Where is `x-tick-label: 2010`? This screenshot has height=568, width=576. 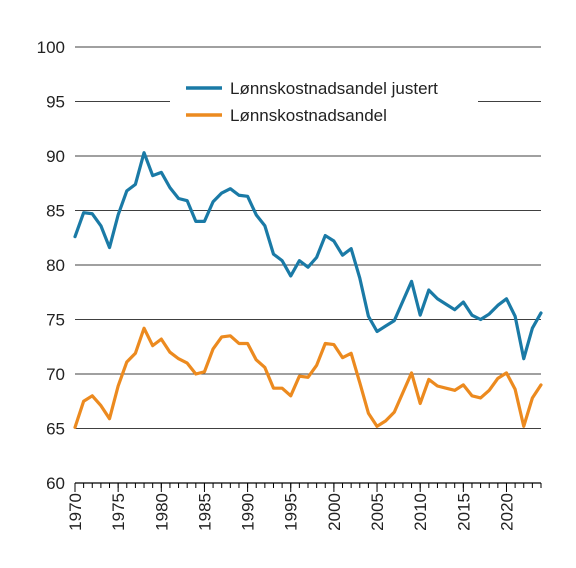
x-tick-label: 2010 is located at coordinates (420, 512).